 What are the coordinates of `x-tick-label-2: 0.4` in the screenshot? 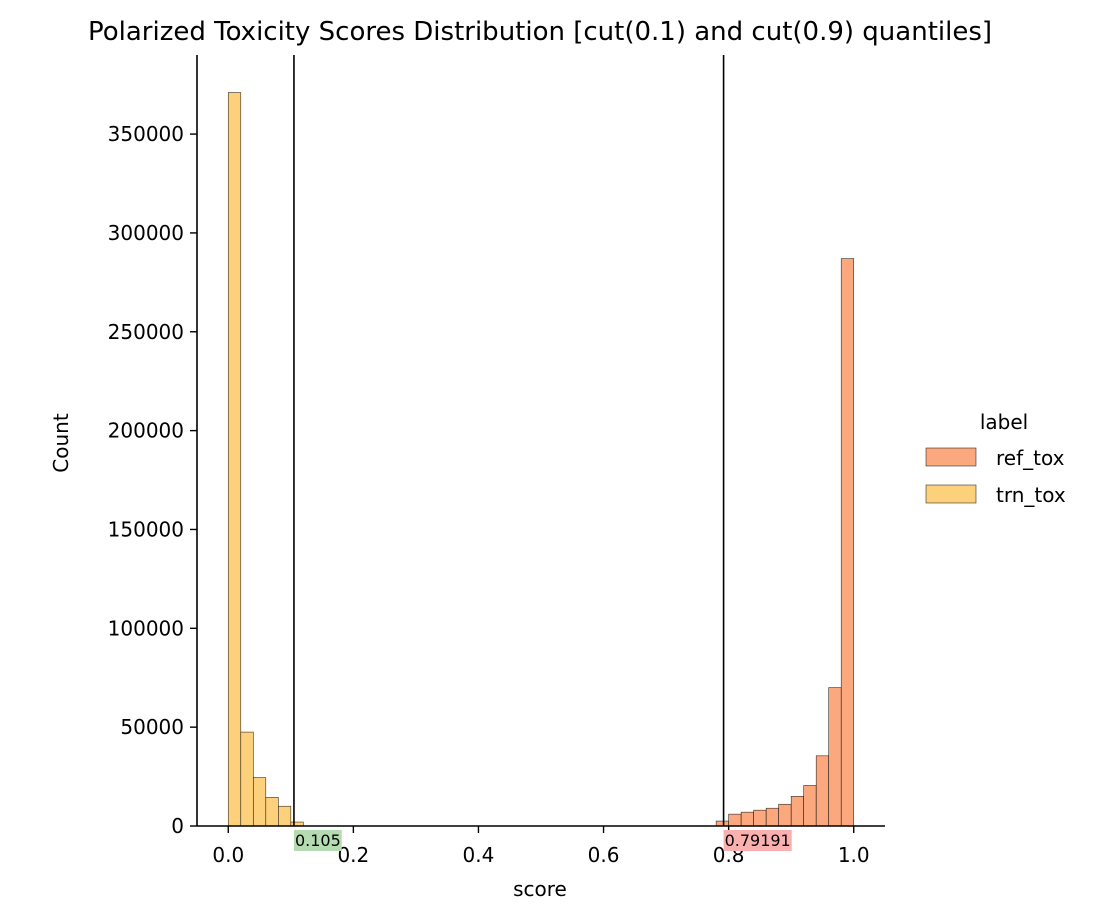 It's located at (479, 855).